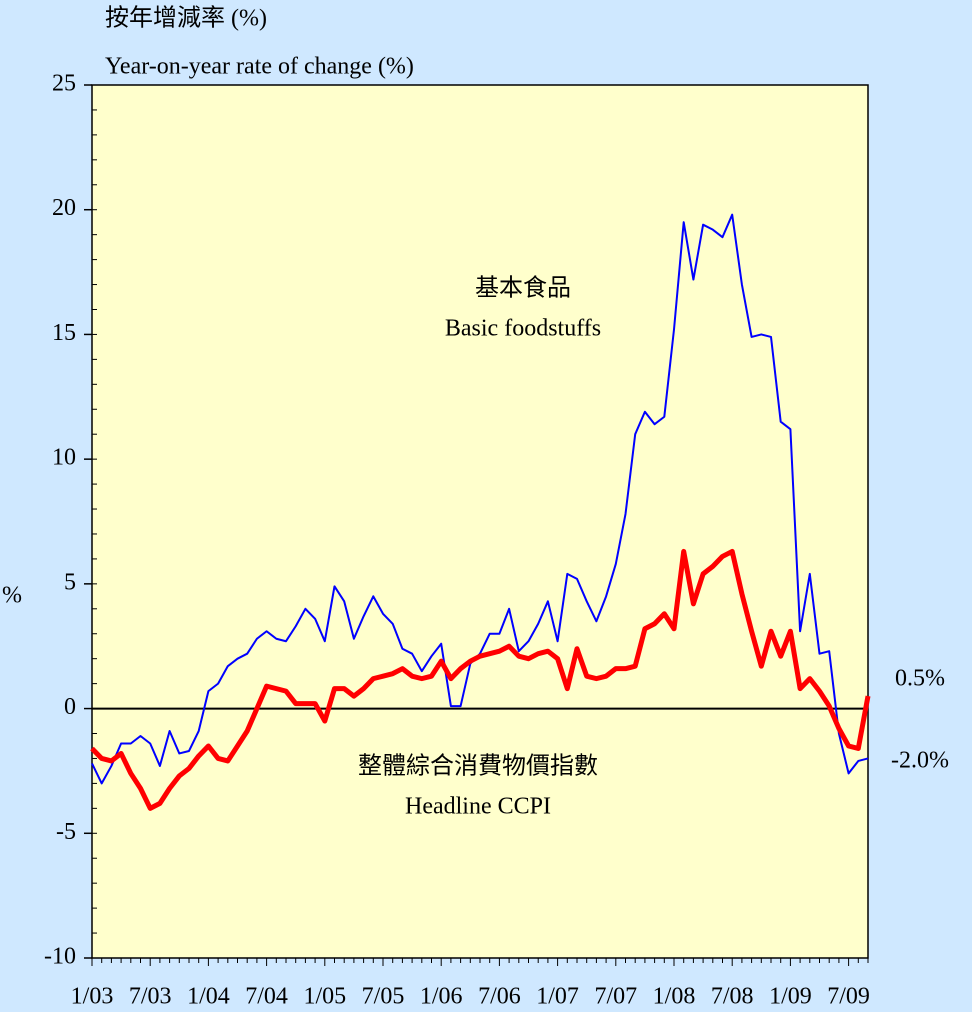 The width and height of the screenshot is (972, 1012). Describe the element at coordinates (150, 997) in the screenshot. I see `x-tick-label: 7/03` at that location.